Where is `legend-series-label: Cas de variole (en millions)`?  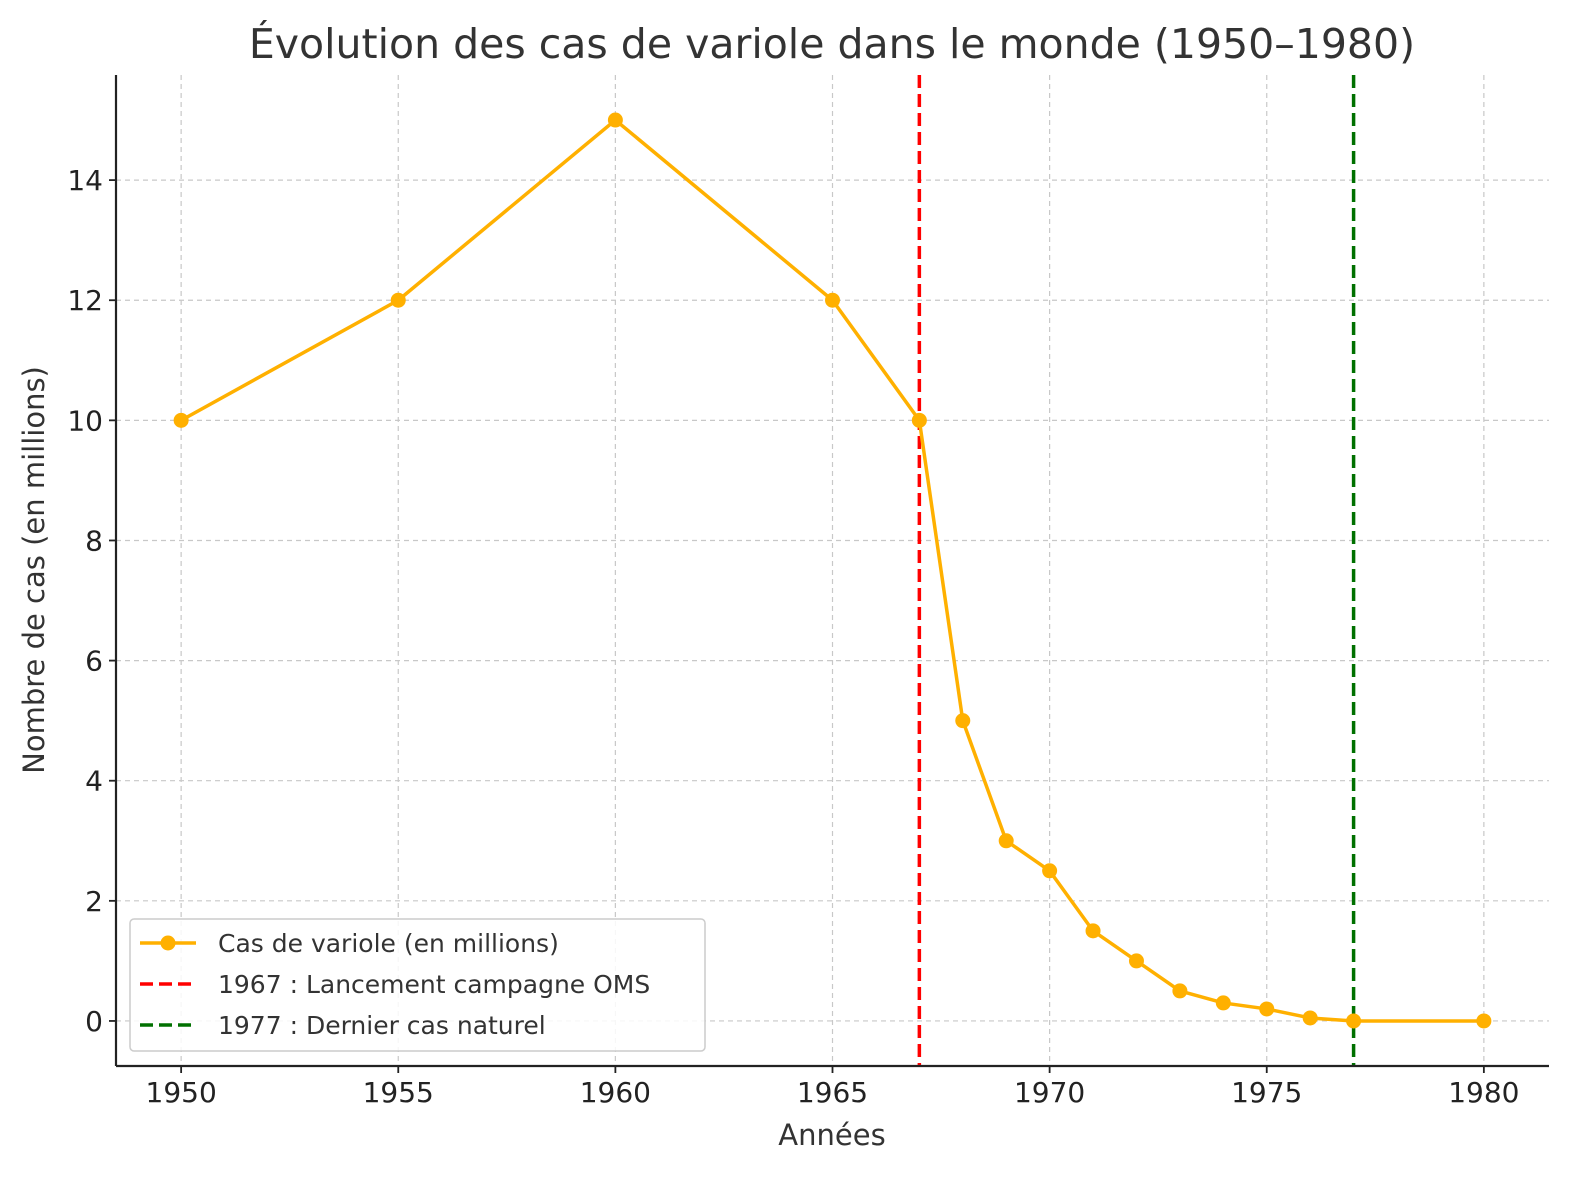 legend-series-label: Cas de variole (en millions) is located at coordinates (388, 943).